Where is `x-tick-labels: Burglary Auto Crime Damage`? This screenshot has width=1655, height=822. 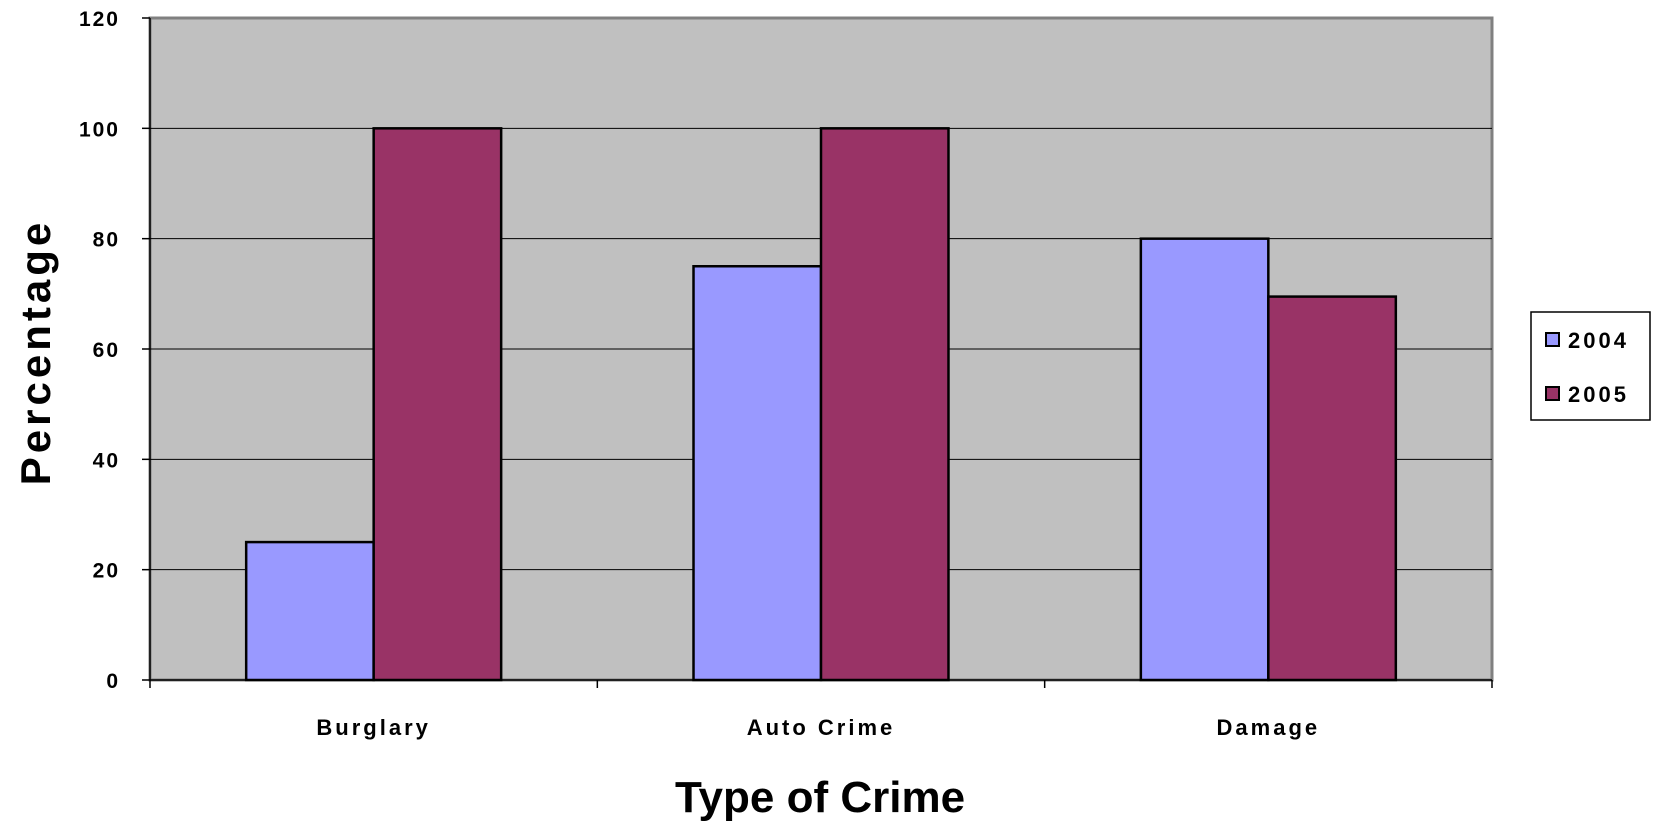 x-tick-labels: Burglary Auto Crime Damage is located at coordinates (818, 727).